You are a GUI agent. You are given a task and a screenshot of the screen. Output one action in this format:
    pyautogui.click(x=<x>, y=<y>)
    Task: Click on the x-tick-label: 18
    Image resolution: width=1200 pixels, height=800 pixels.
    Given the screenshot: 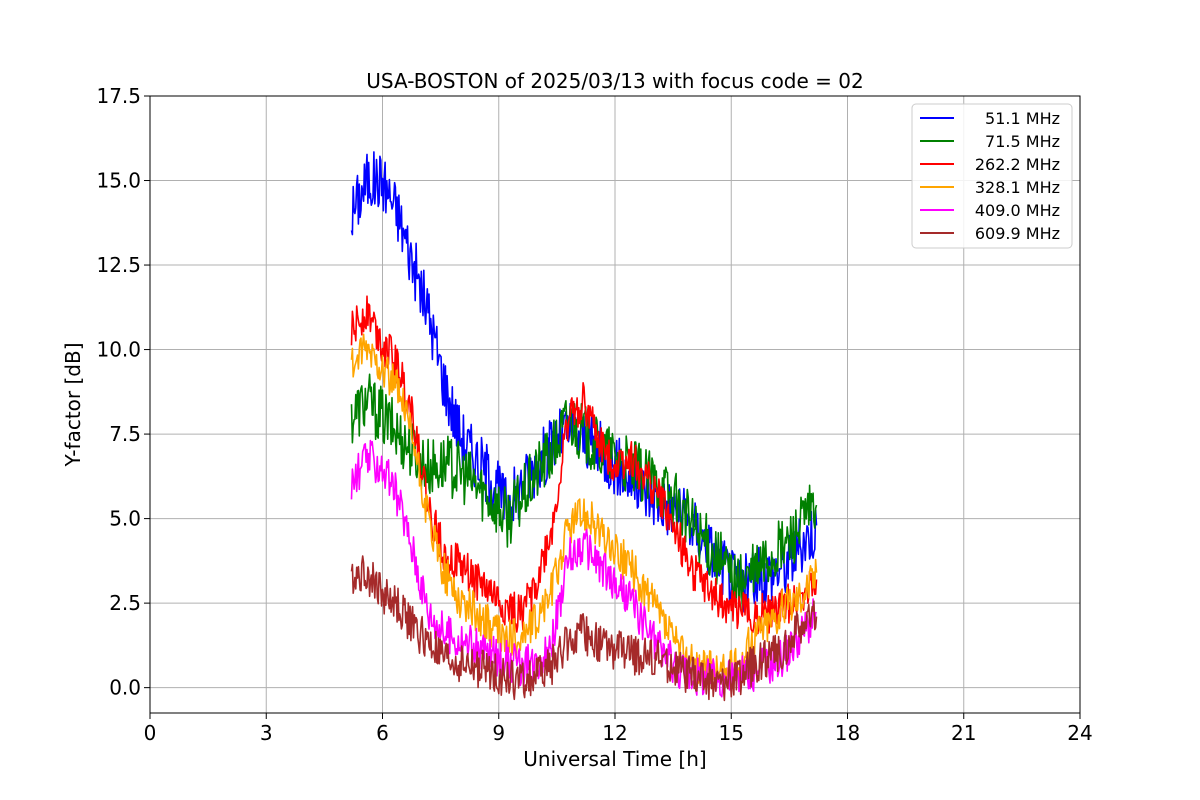 What is the action you would take?
    pyautogui.click(x=847, y=733)
    